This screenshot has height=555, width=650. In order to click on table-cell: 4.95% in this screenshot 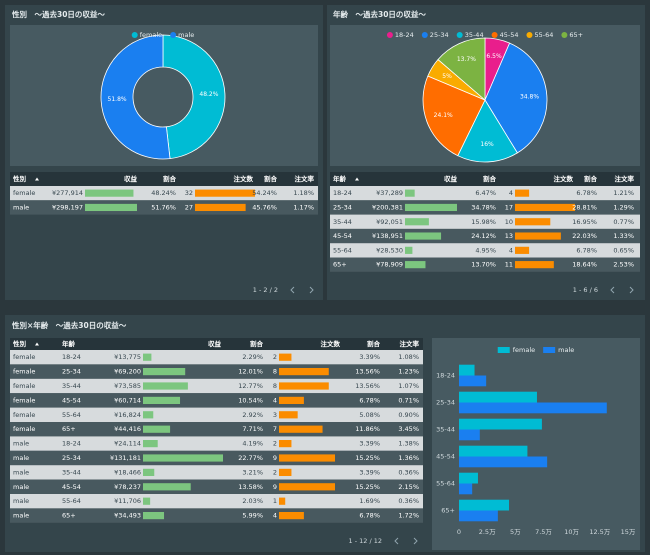, I will do `click(485, 250)`.